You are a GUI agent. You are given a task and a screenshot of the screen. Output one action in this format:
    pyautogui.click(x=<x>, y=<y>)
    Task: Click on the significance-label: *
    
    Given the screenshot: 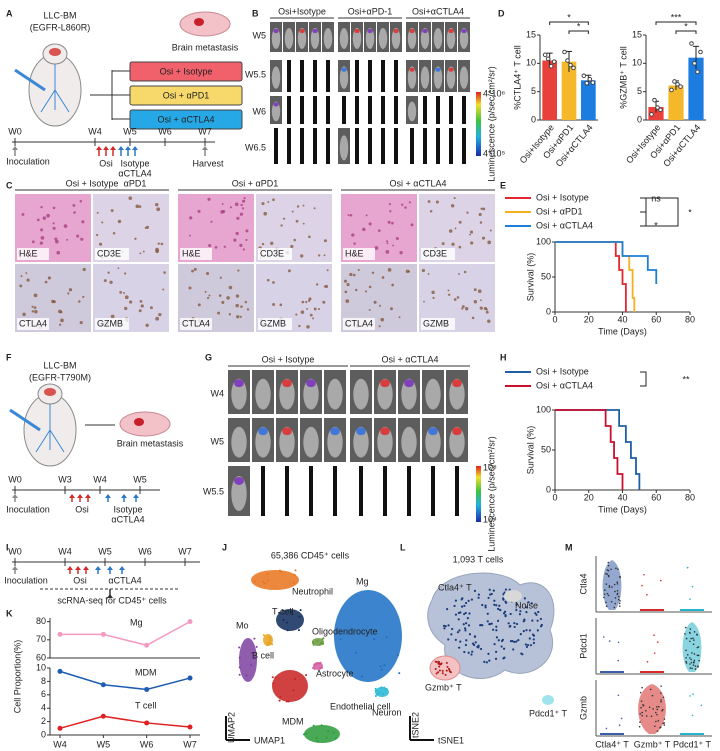 What is the action you would take?
    pyautogui.click(x=686, y=26)
    